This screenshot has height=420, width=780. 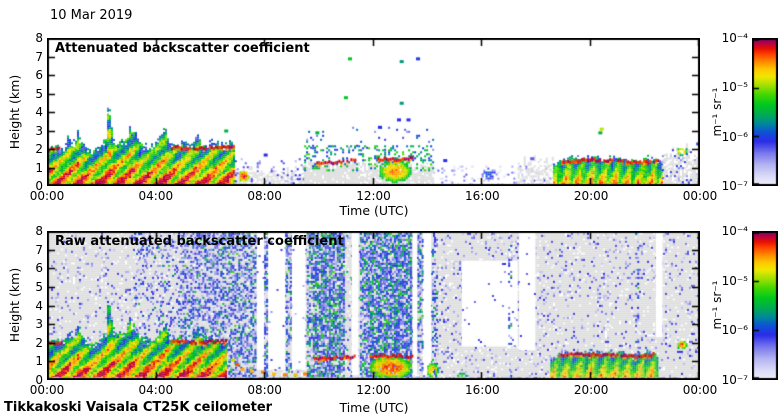 What do you see at coordinates (765, 112) in the screenshot?
I see `colorbar-top` at bounding box center [765, 112].